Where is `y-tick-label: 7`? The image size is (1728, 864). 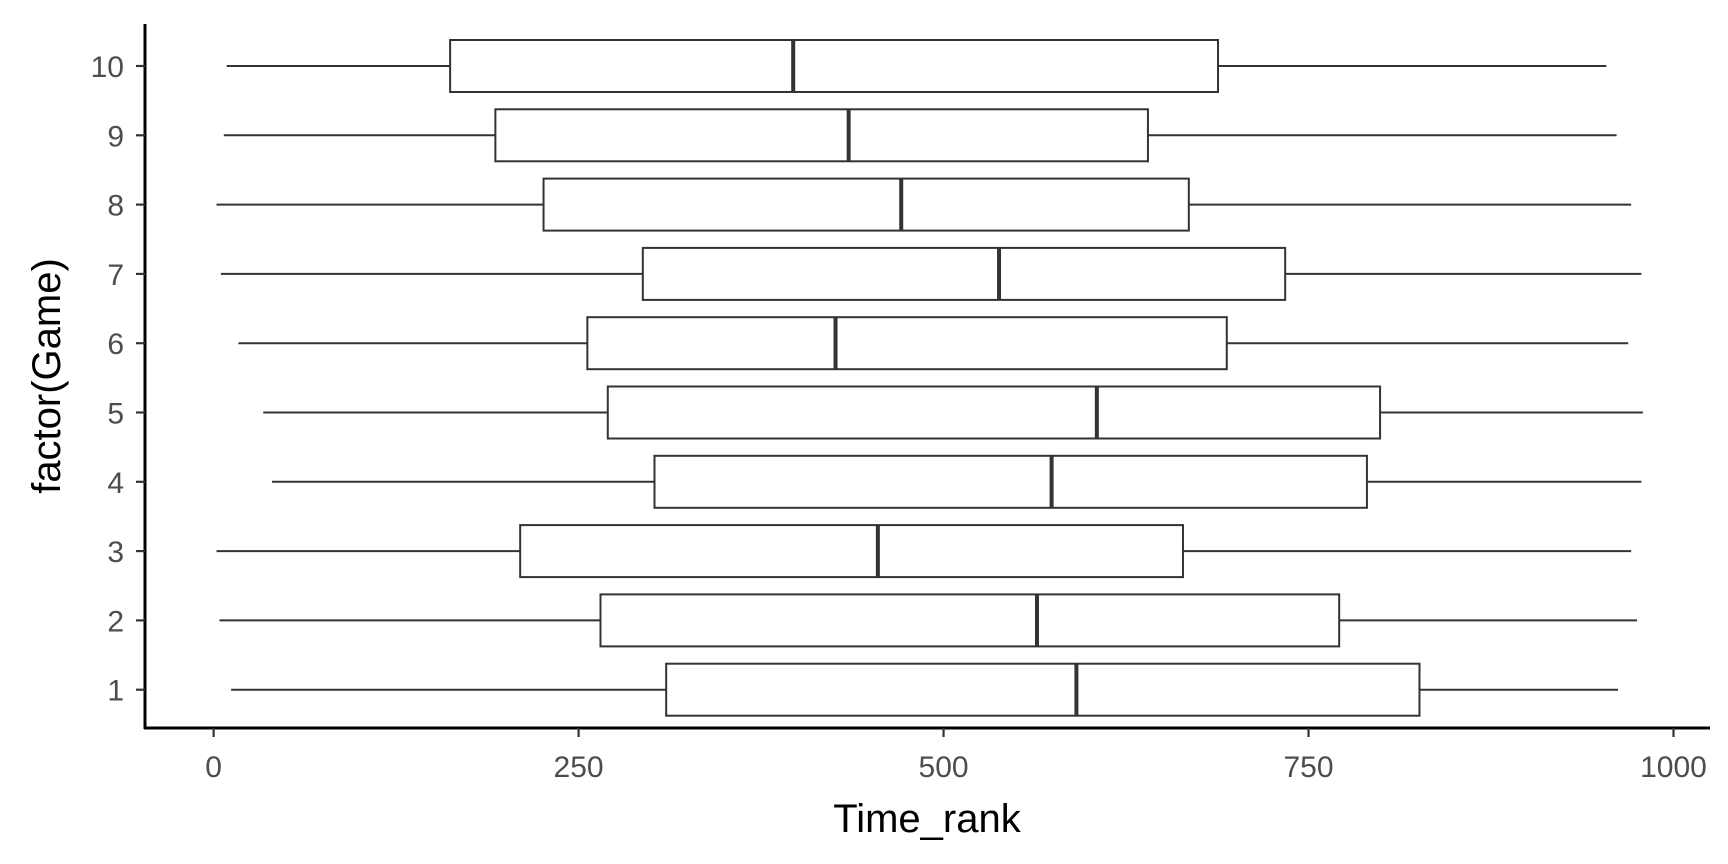 y-tick-label: 7 is located at coordinates (115, 275).